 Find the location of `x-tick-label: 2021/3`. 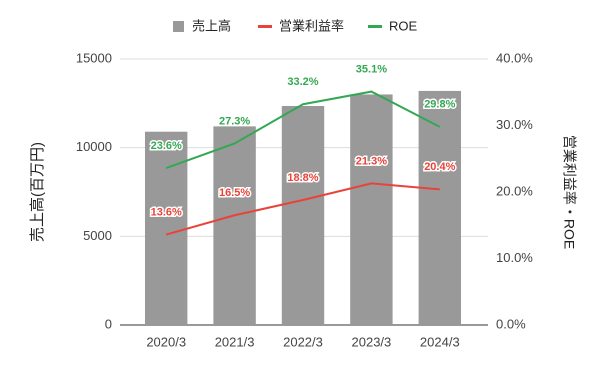

x-tick-label: 2021/3 is located at coordinates (235, 341).